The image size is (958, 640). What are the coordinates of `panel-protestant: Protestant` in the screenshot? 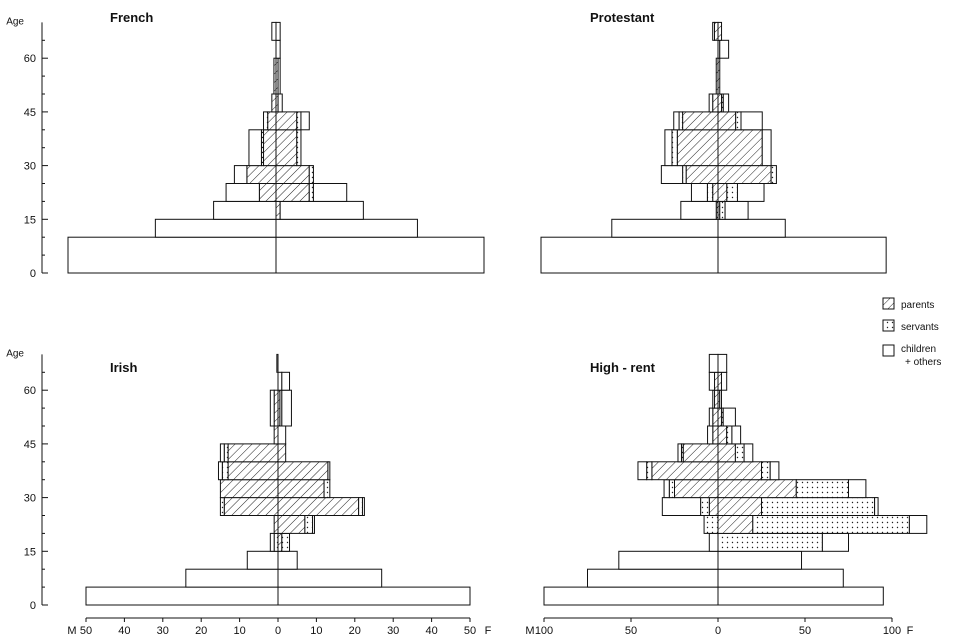 It's located at (713, 142).